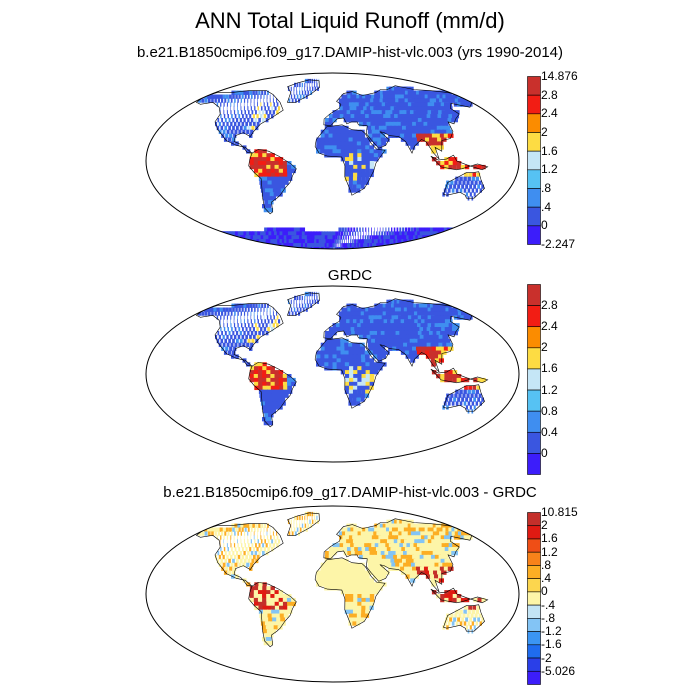 The height and width of the screenshot is (700, 700). Describe the element at coordinates (534, 337) in the screenshot. I see `colorbar-swatch` at that location.